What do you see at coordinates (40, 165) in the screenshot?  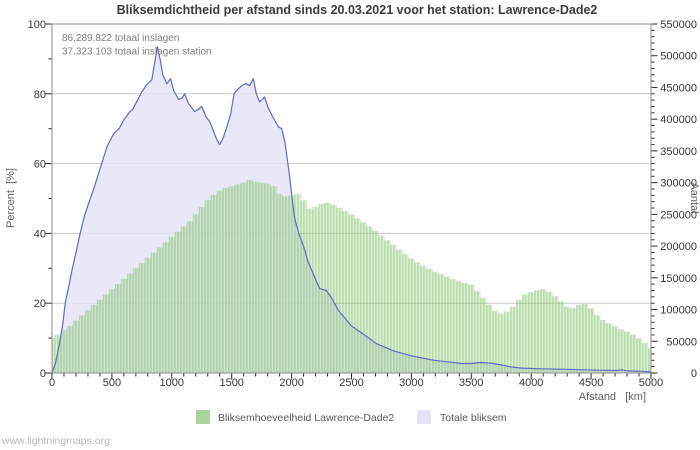 I see `y-left-tick-label: 60` at bounding box center [40, 165].